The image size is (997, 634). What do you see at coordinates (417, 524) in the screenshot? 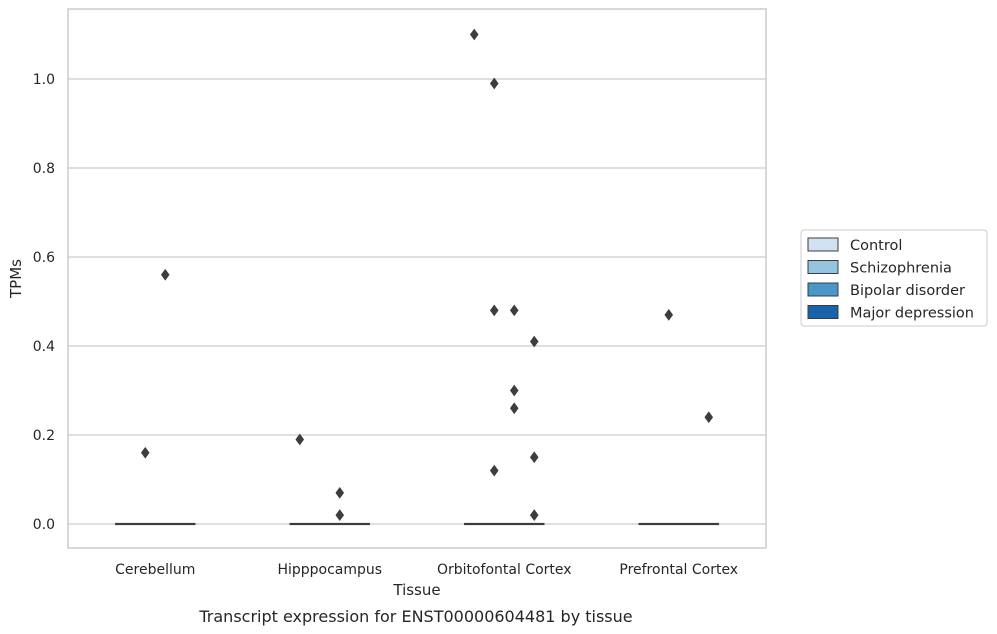
I see `boxes` at bounding box center [417, 524].